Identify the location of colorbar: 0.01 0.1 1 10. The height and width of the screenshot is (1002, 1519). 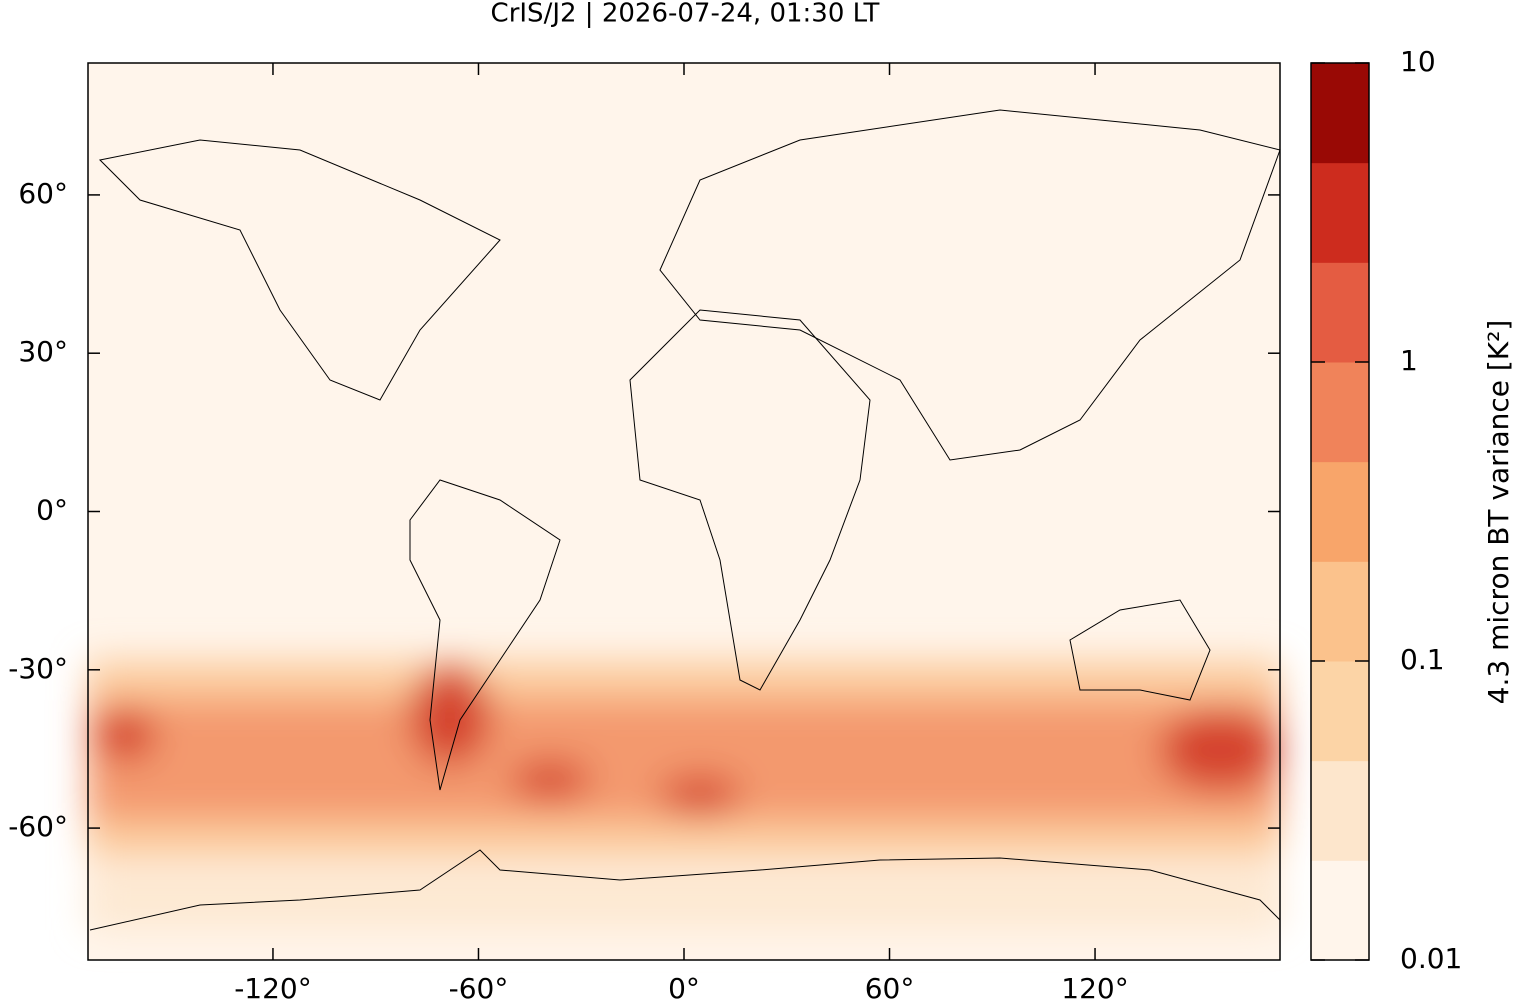
(1386, 510).